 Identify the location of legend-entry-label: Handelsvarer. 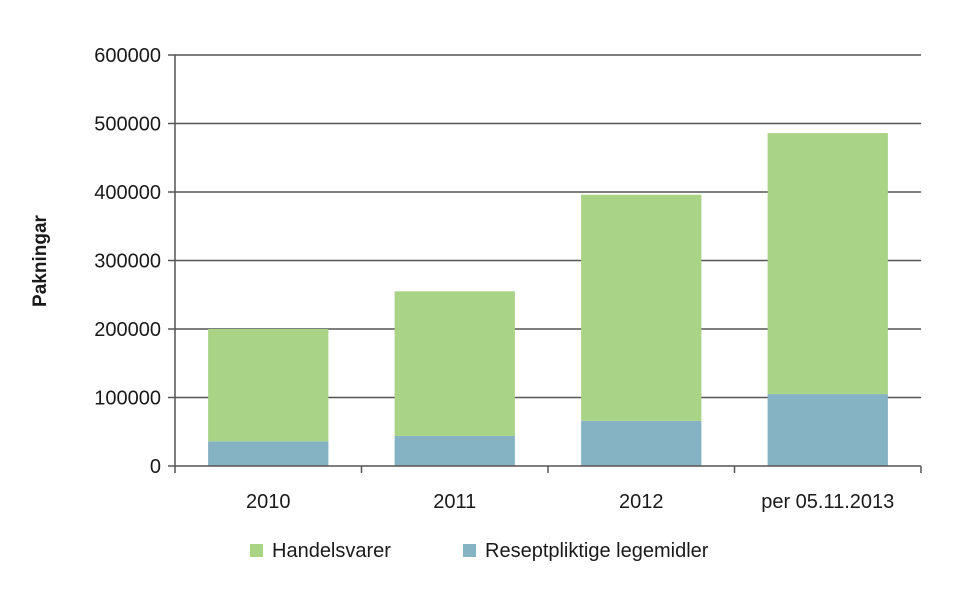
(331, 551).